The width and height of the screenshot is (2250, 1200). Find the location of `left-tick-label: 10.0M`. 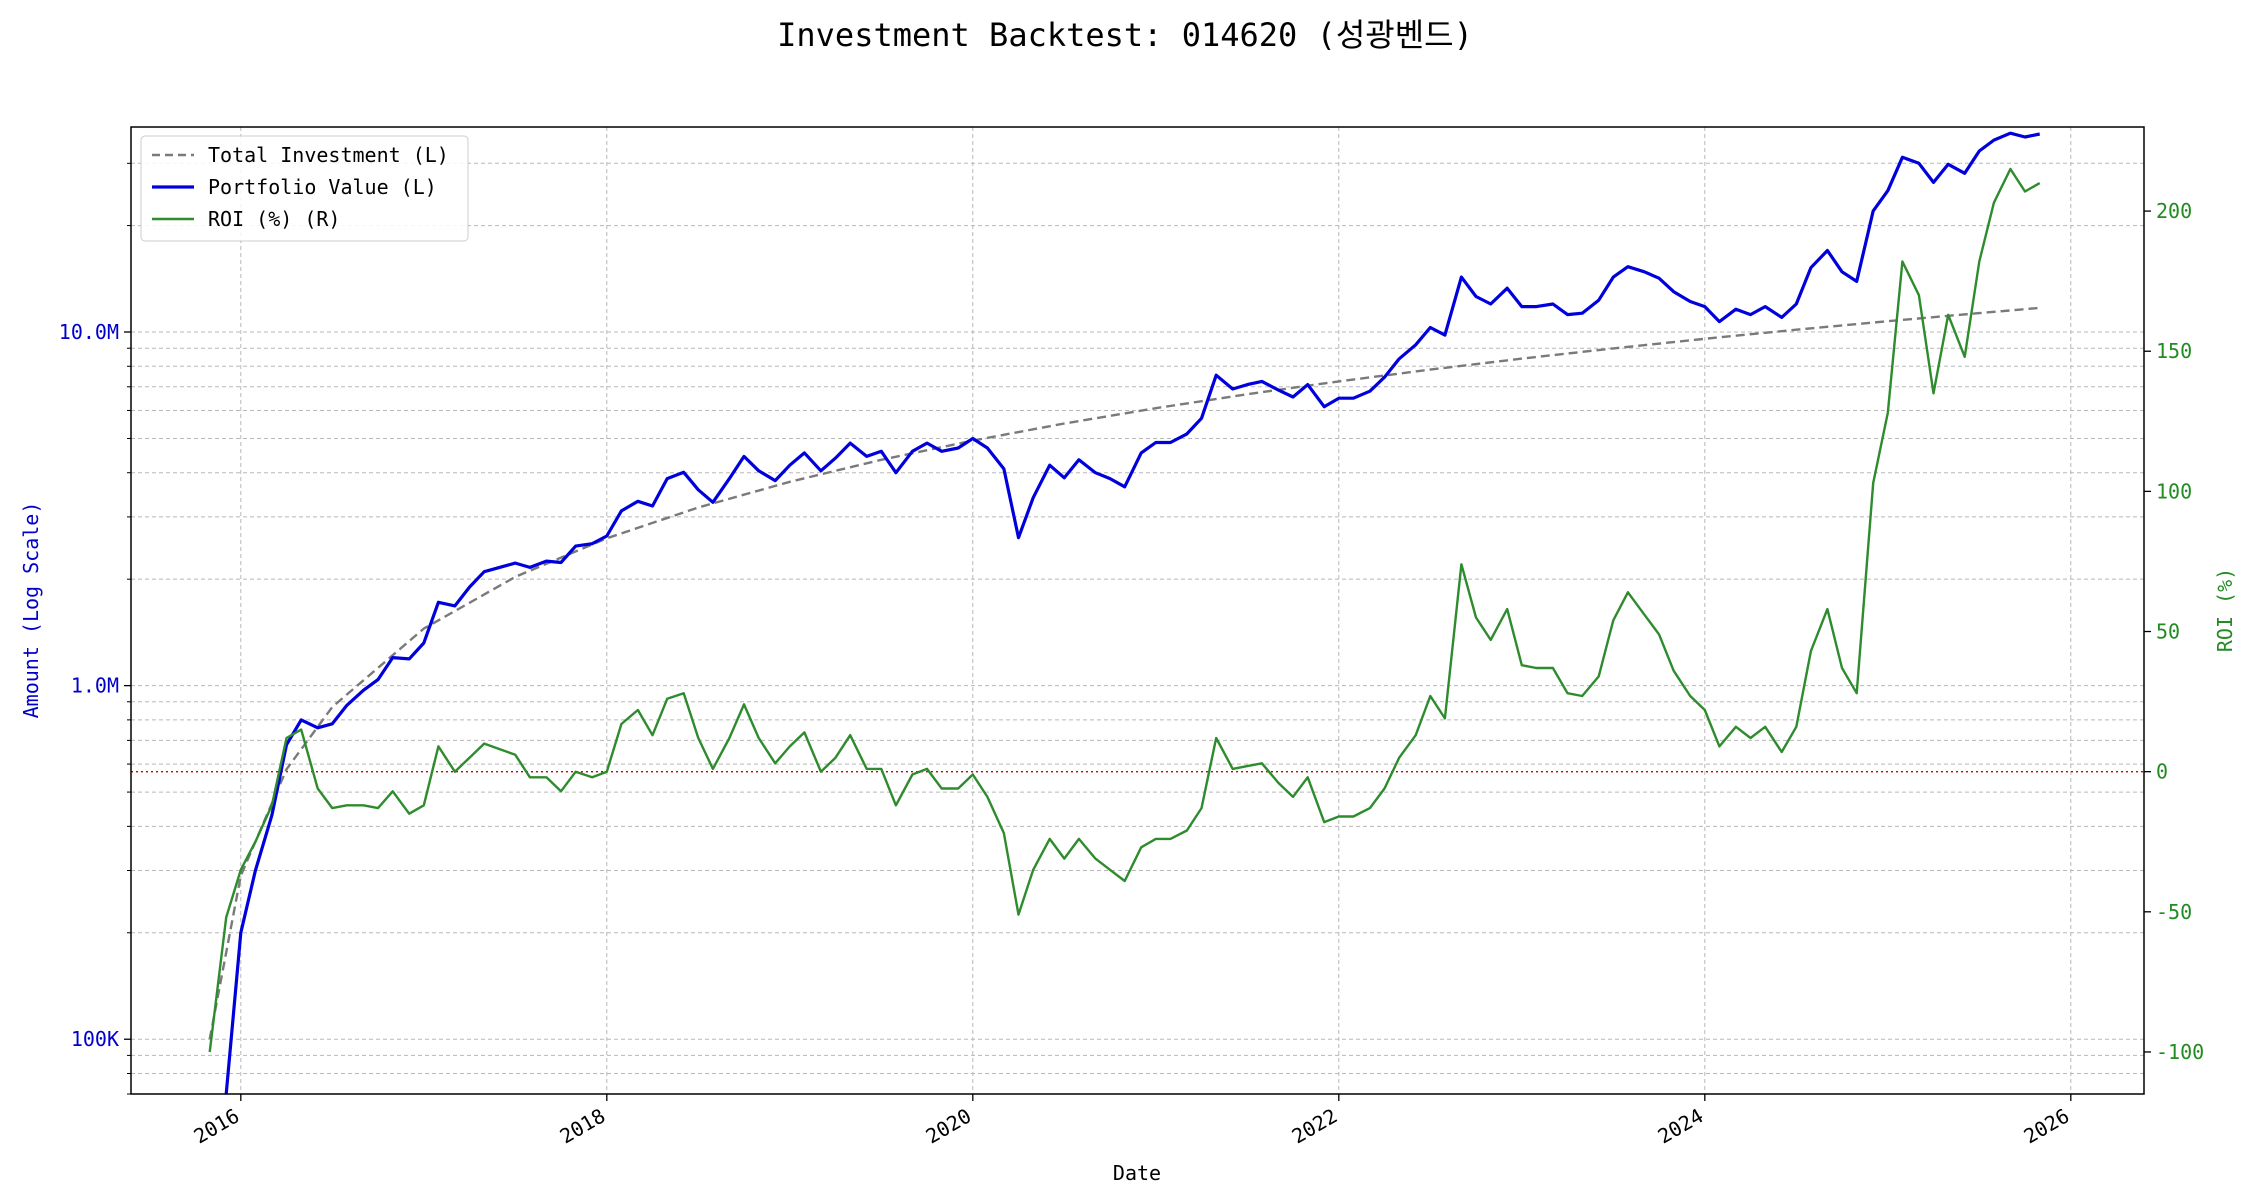

left-tick-label: 10.0M is located at coordinates (89, 332).